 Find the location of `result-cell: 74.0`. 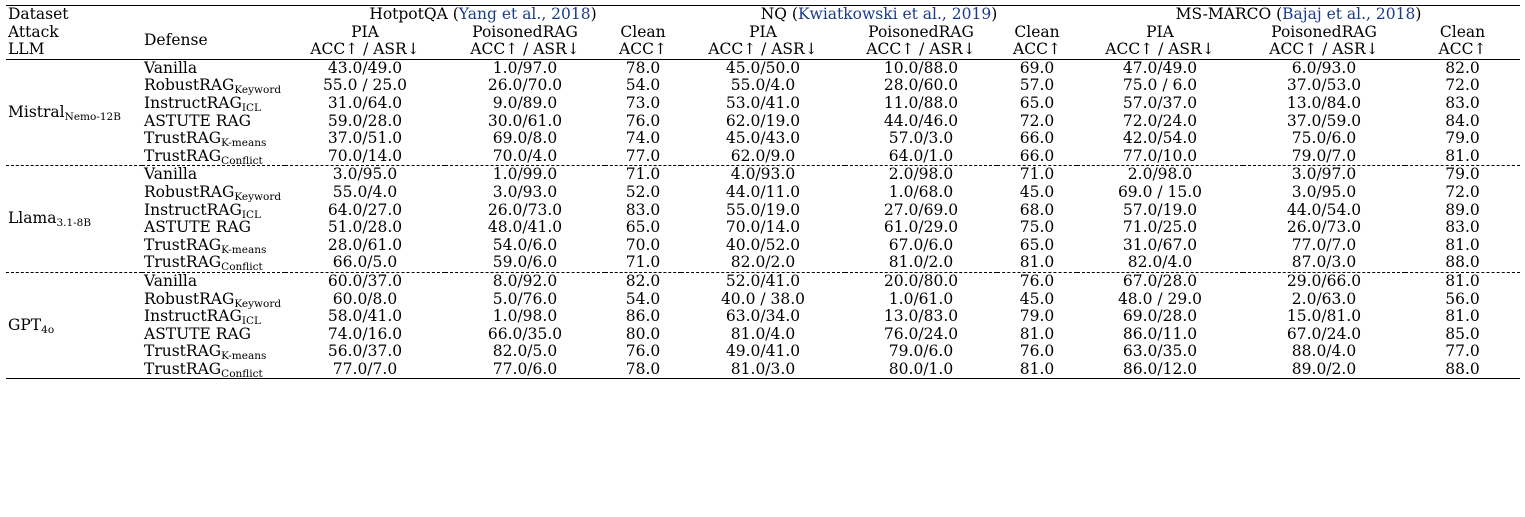

result-cell: 74.0 is located at coordinates (643, 138).